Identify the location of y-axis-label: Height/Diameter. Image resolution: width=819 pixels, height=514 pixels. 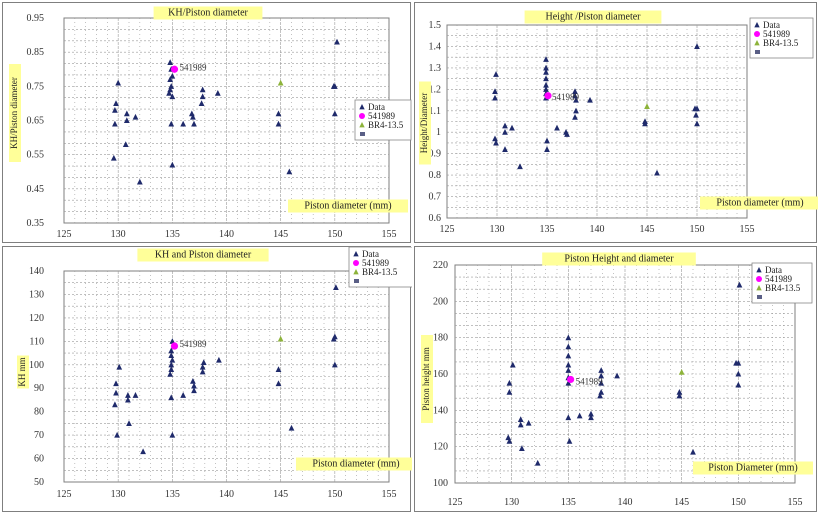
(424, 123).